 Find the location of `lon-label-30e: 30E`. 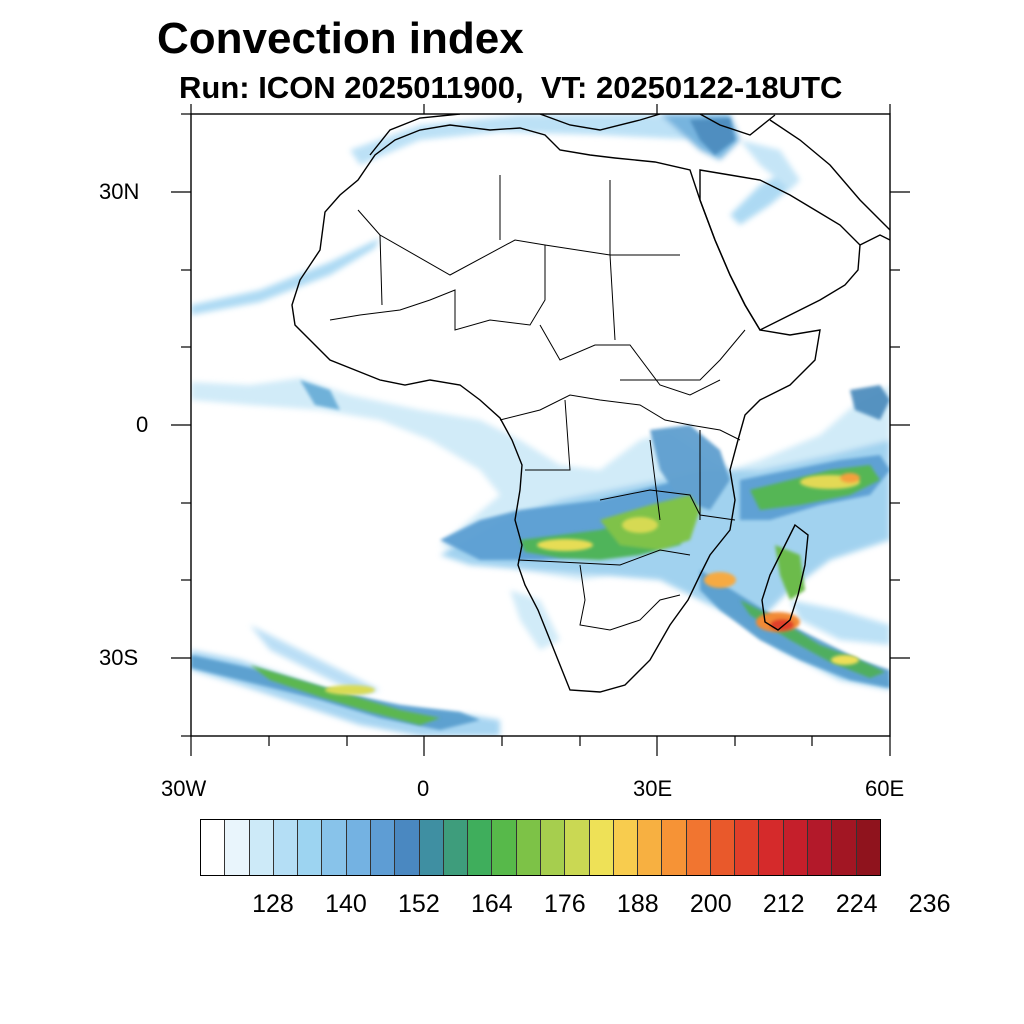

lon-label-30e: 30E is located at coordinates (653, 788).